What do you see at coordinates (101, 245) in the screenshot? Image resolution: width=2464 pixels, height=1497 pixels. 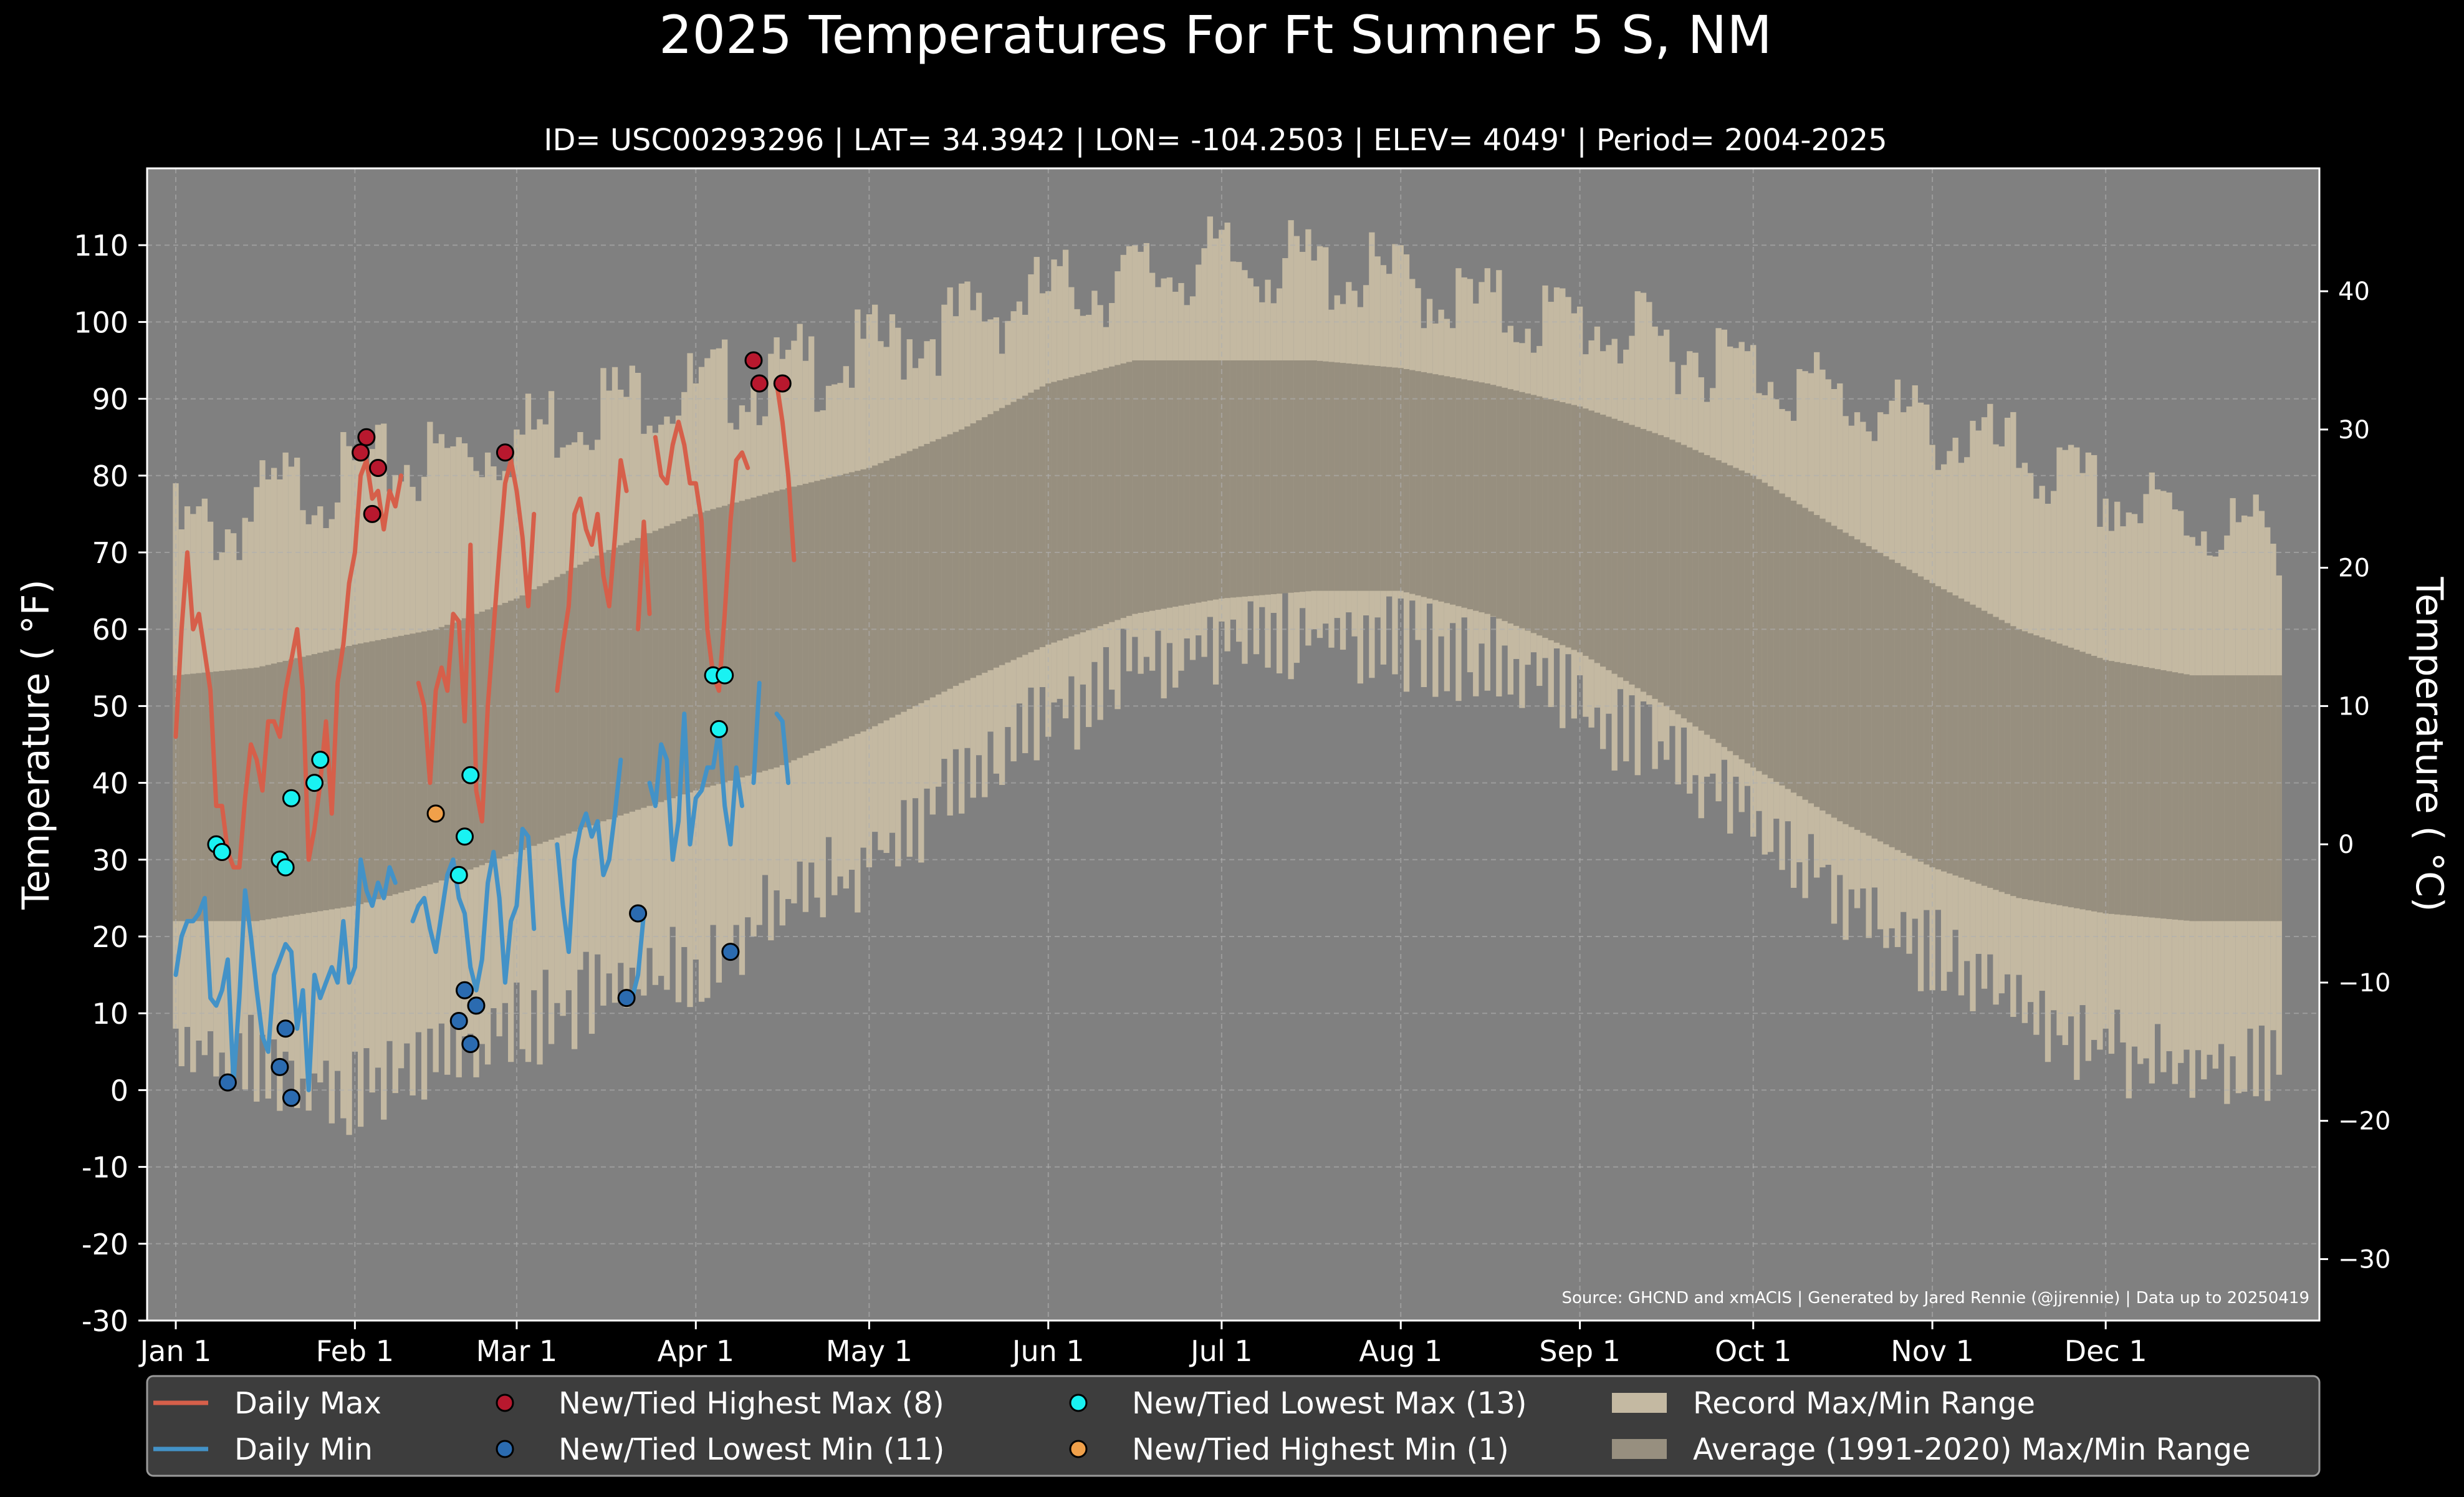 I see `left-y-tick-label: 110` at bounding box center [101, 245].